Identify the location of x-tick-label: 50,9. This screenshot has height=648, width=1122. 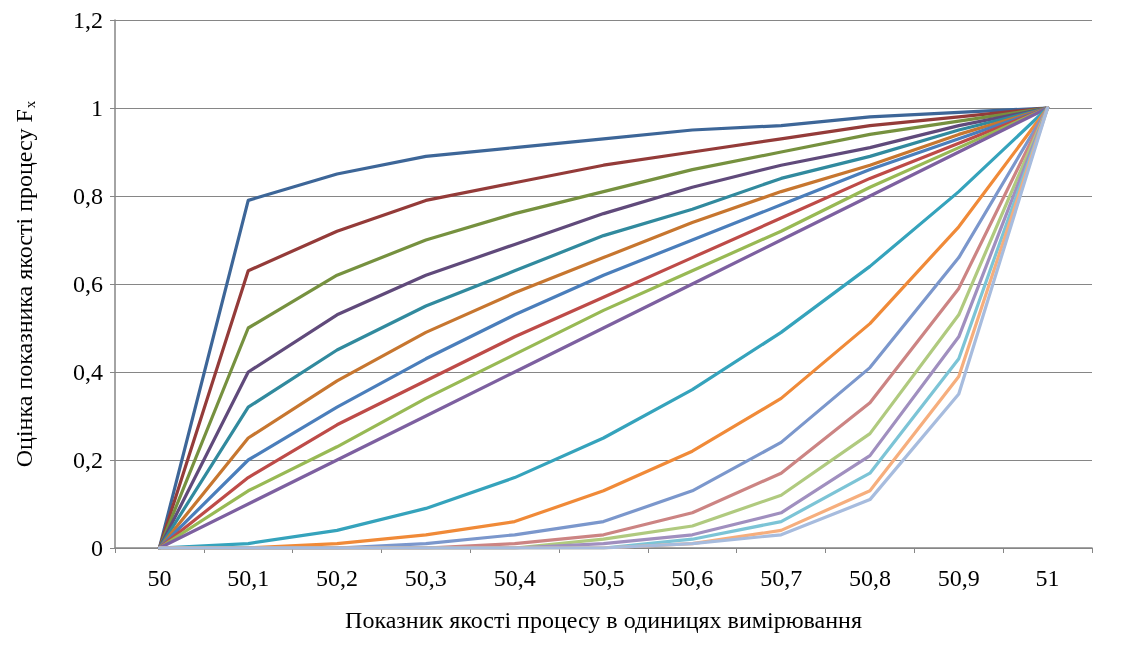
(958, 578).